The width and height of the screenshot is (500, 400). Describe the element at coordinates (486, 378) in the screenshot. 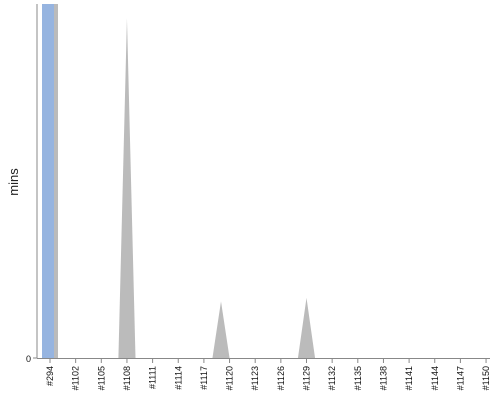

I see `x-tick-label: #1150` at that location.